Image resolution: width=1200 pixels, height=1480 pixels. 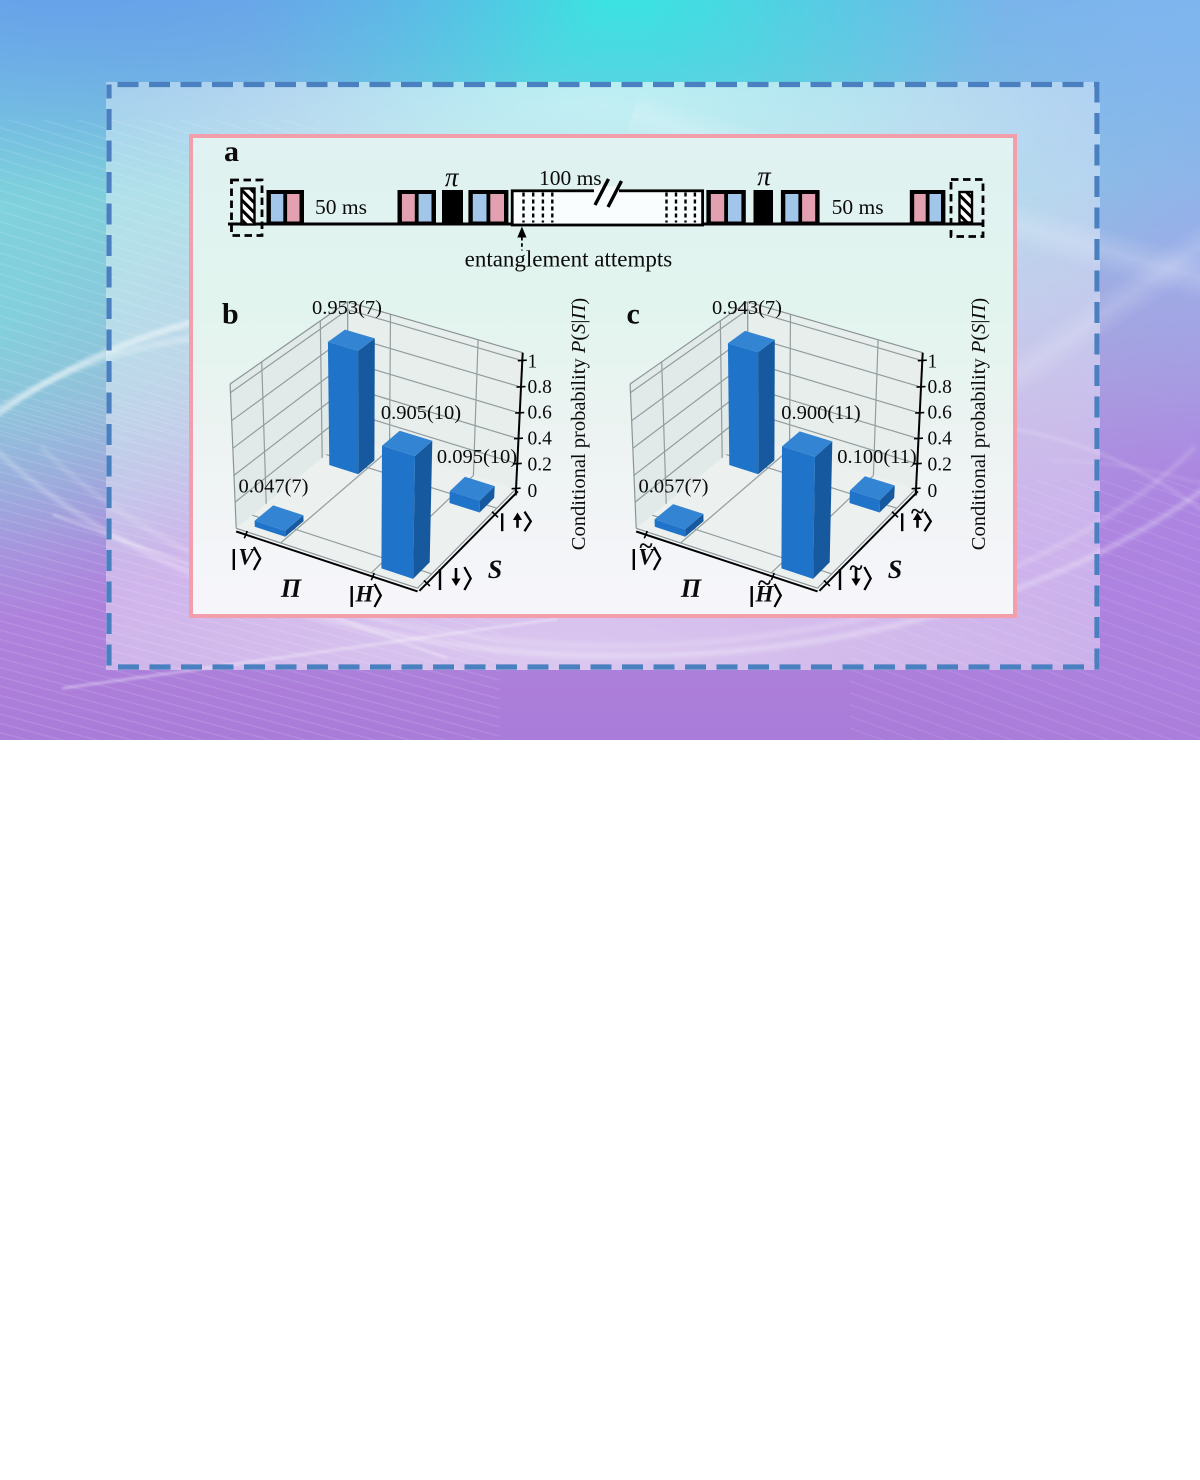 I want to click on svg-text: c, so click(x=633, y=314).